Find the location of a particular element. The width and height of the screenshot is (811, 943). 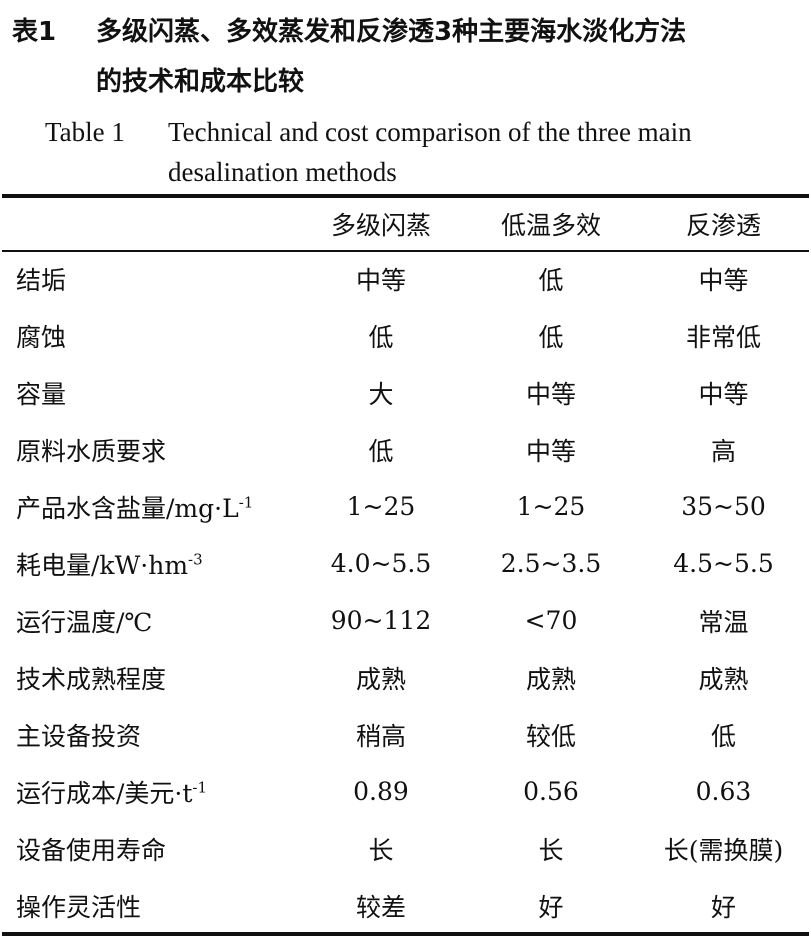

table-row: 运行成本/美元·t-1 0.89 0.56 0.63 is located at coordinates (405, 791).